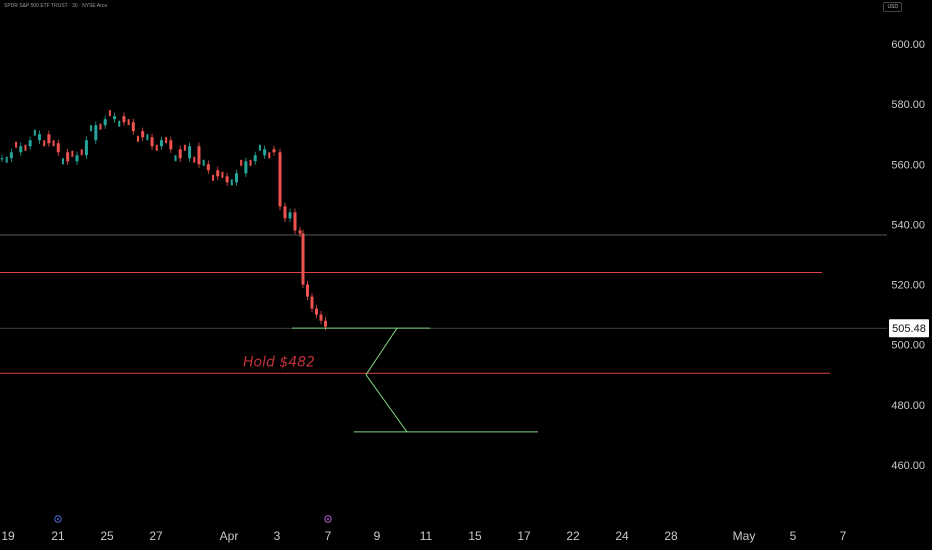 This screenshot has width=932, height=550. I want to click on x-axis: 19 21 25 27 Apr 3 7 9 11 15 17 22 24 28 May 5 7, so click(423, 536).